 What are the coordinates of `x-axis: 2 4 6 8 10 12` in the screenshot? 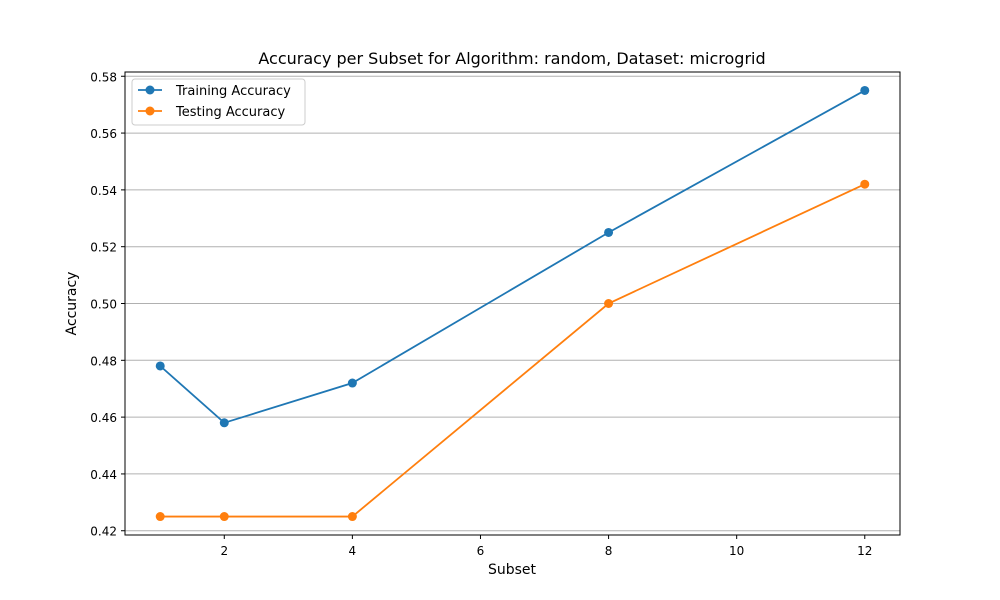 It's located at (546, 546).